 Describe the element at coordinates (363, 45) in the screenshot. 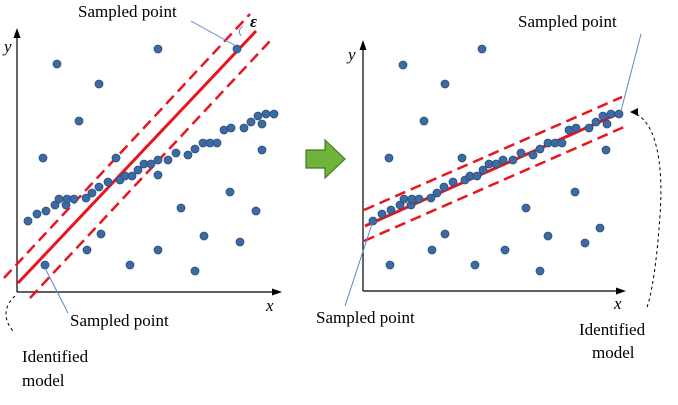

I see `right-y-axis-arrowhead` at that location.